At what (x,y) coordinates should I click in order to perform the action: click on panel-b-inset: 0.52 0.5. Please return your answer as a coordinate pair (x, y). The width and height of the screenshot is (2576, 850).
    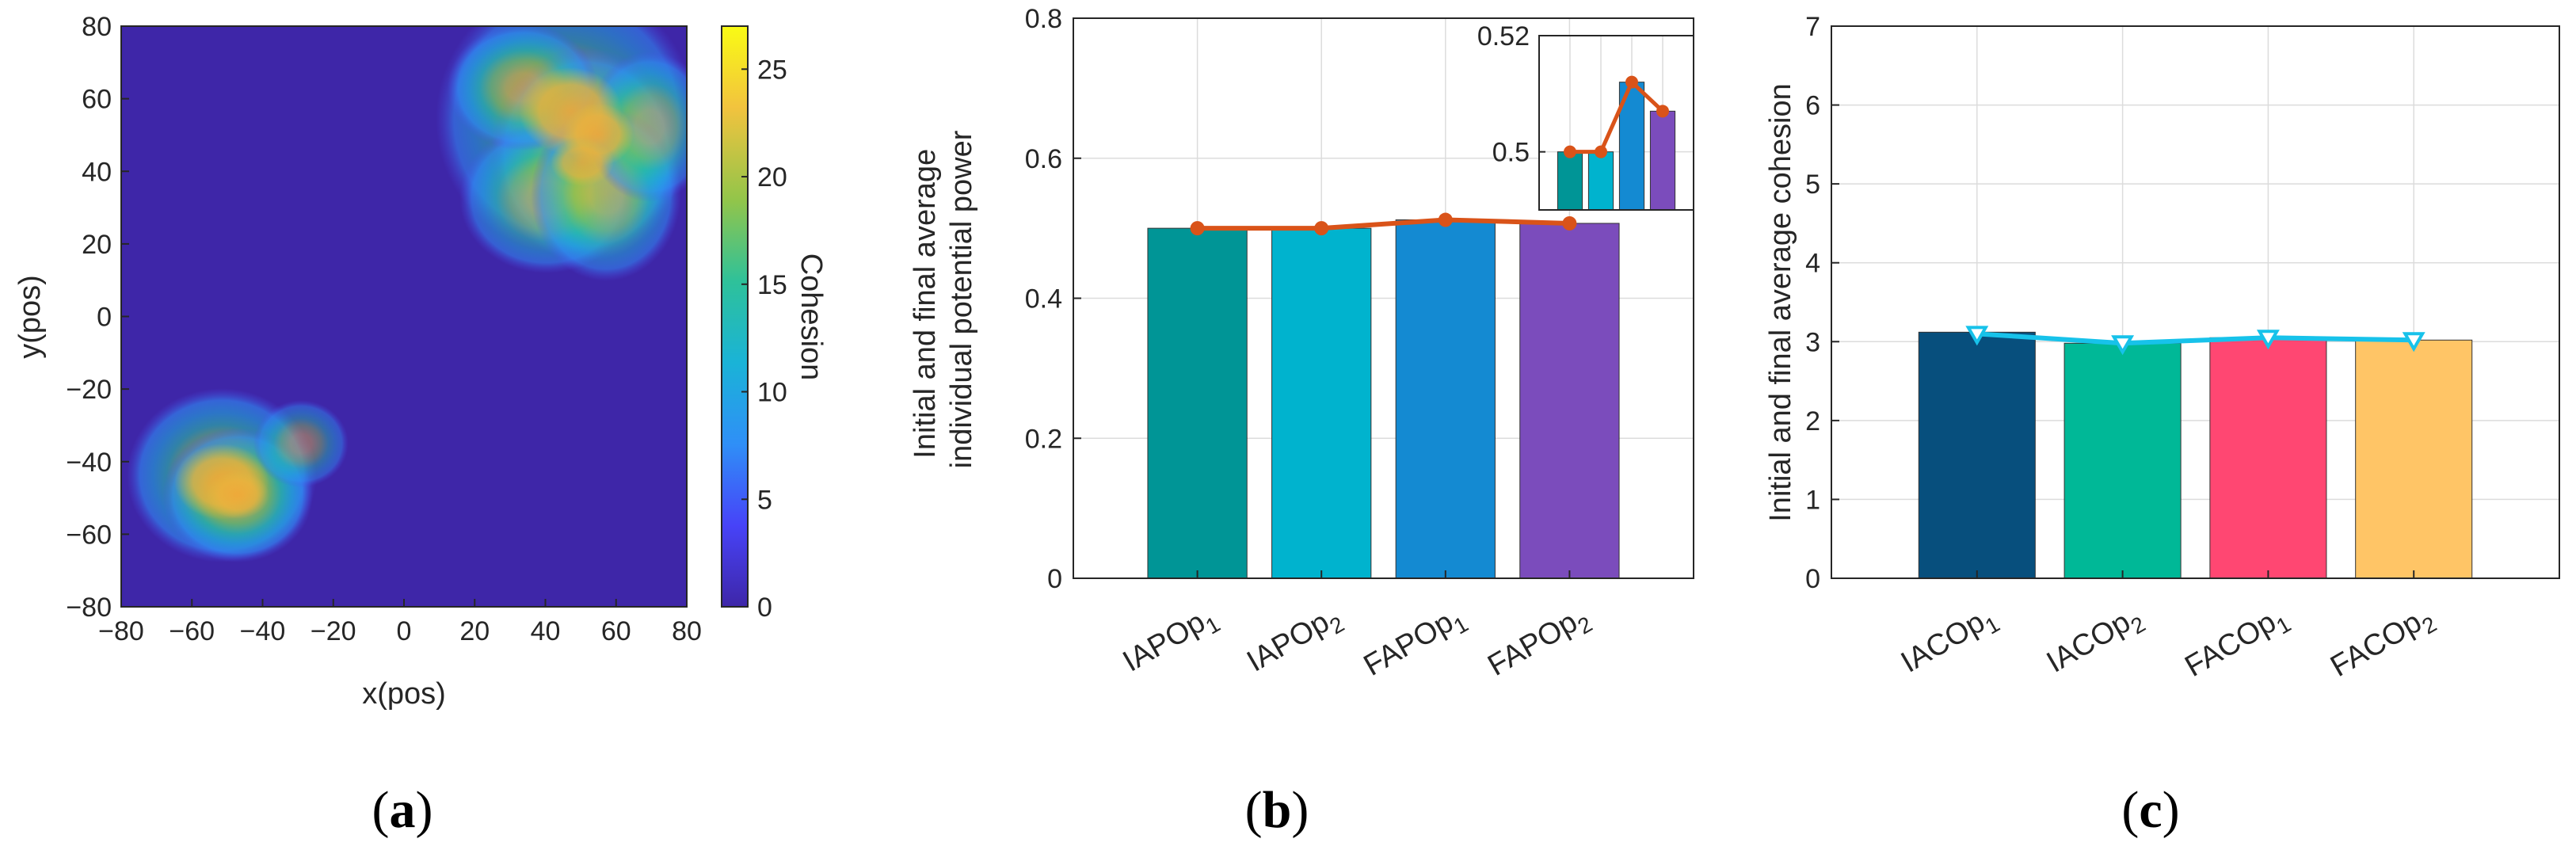
    Looking at the image, I should click on (1585, 116).